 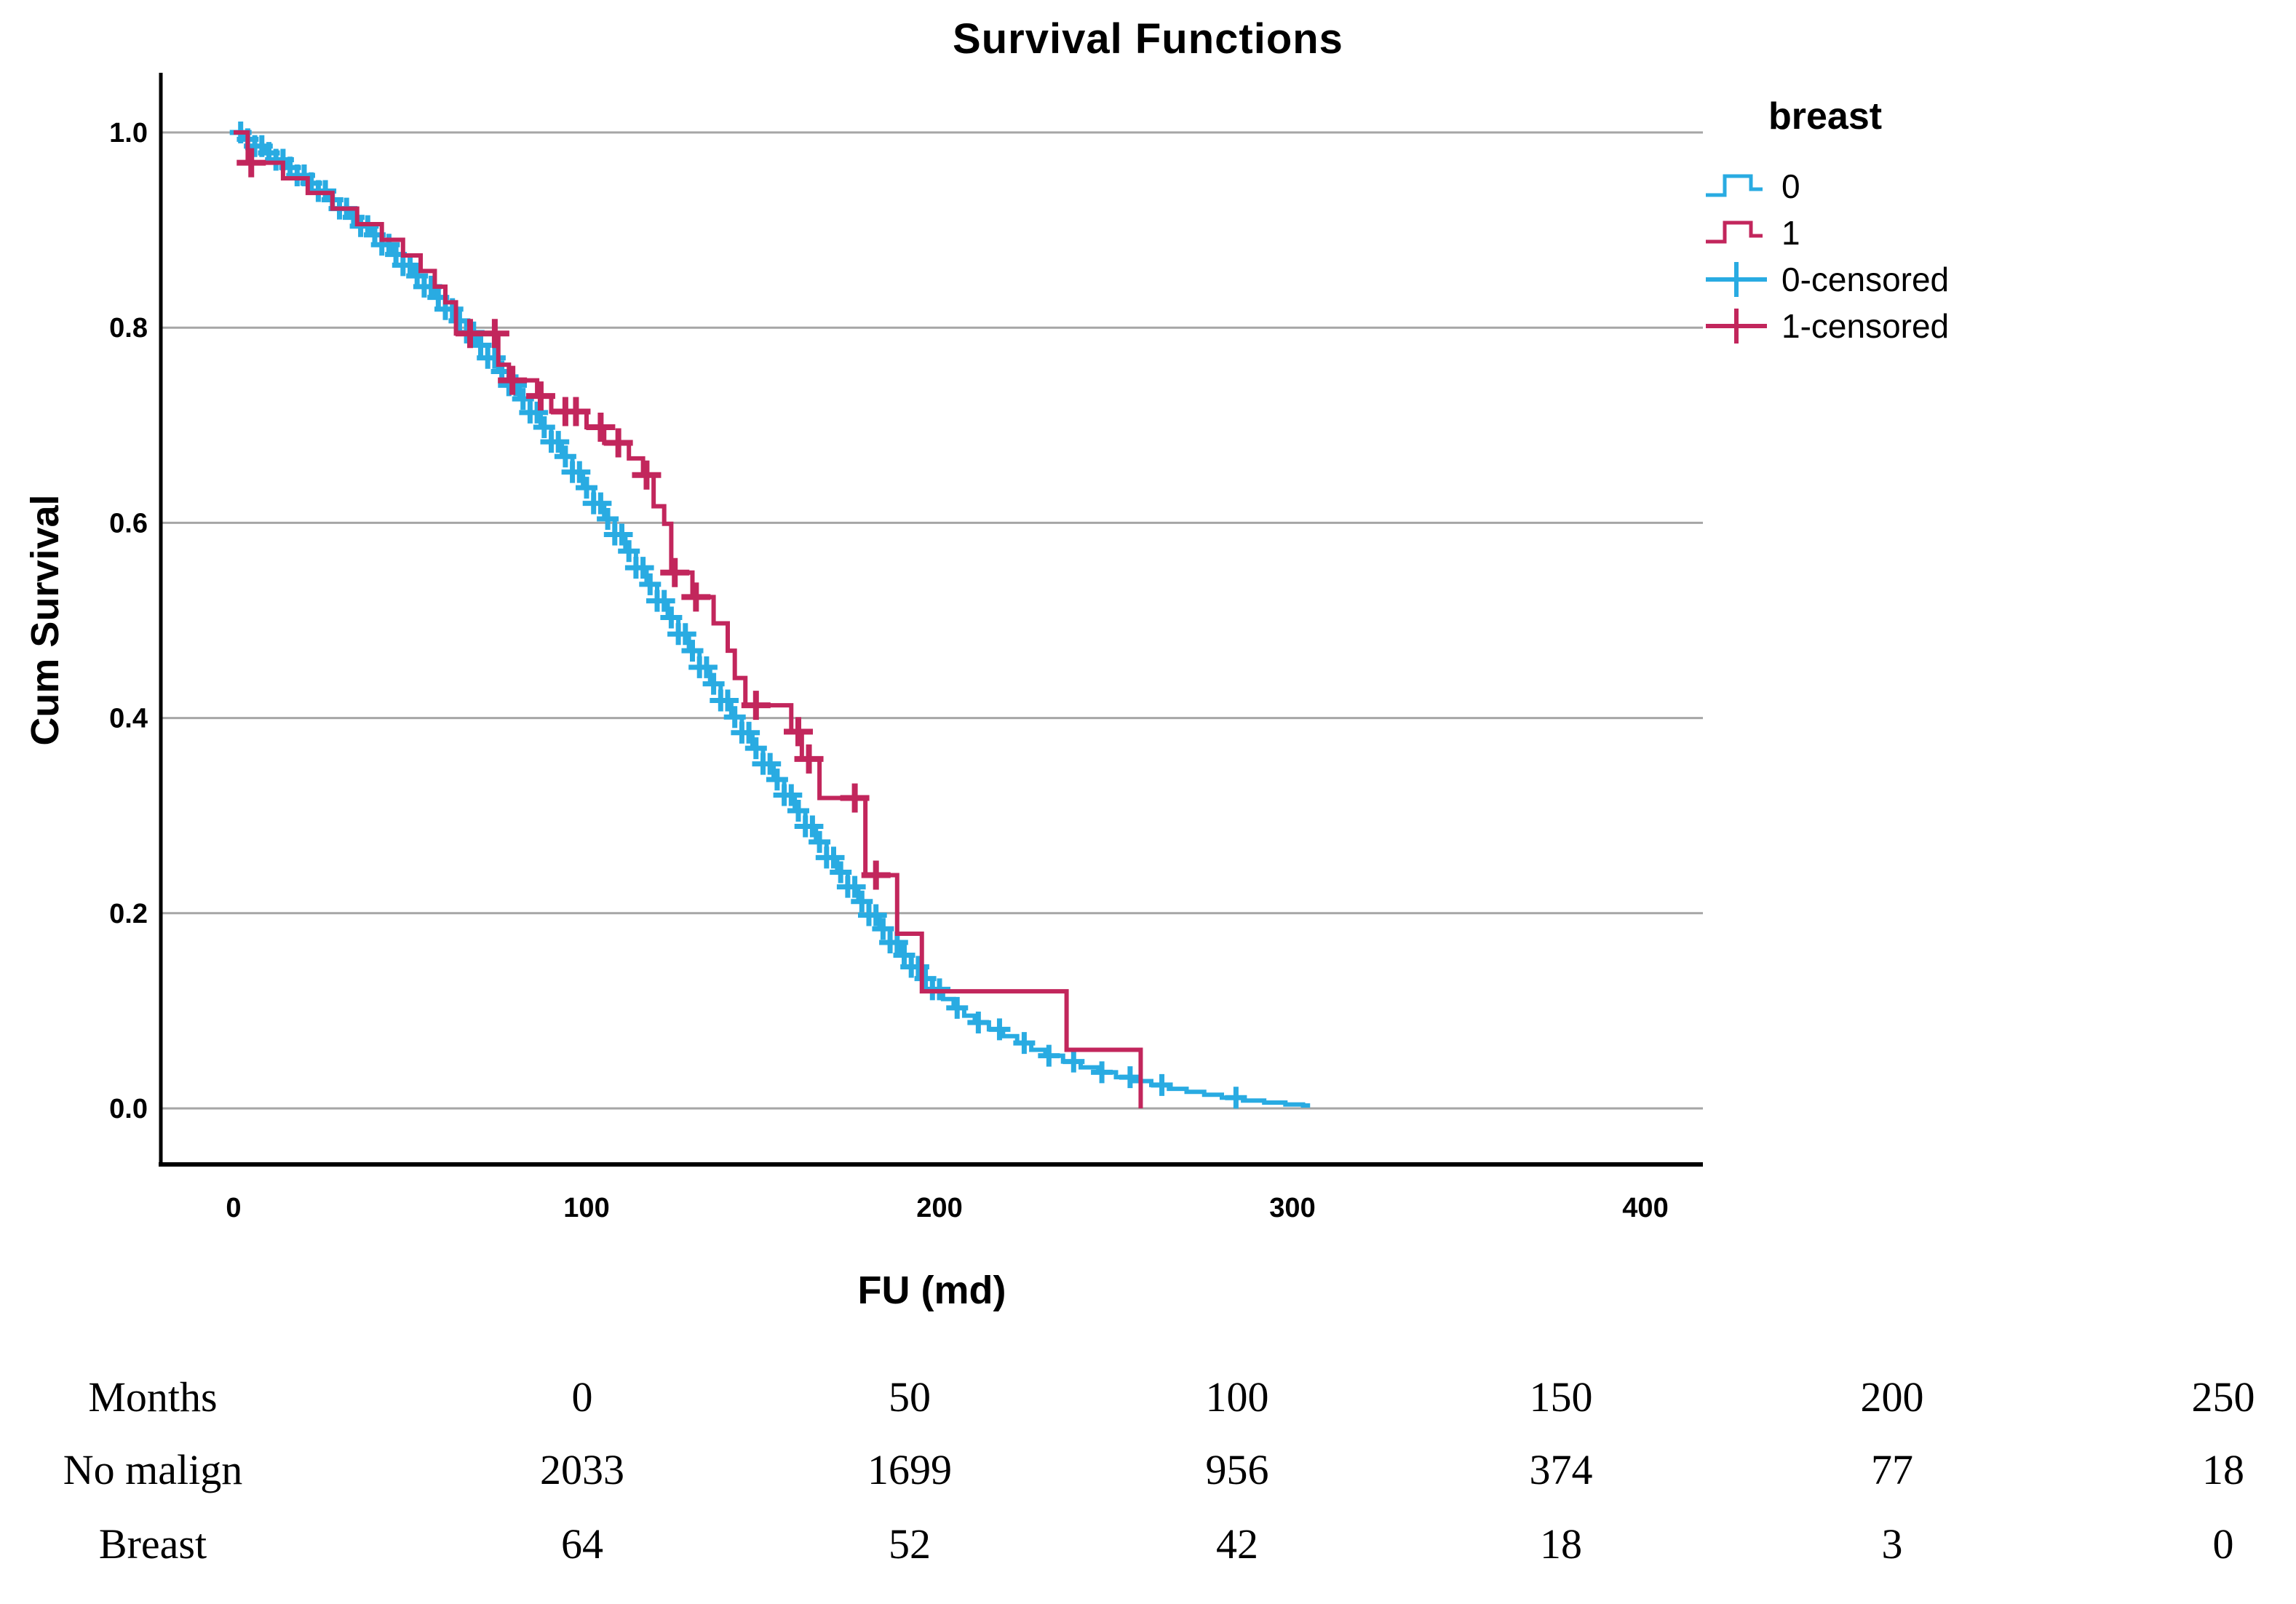 I want to click on y-tick-label: 0.2, so click(x=128, y=914).